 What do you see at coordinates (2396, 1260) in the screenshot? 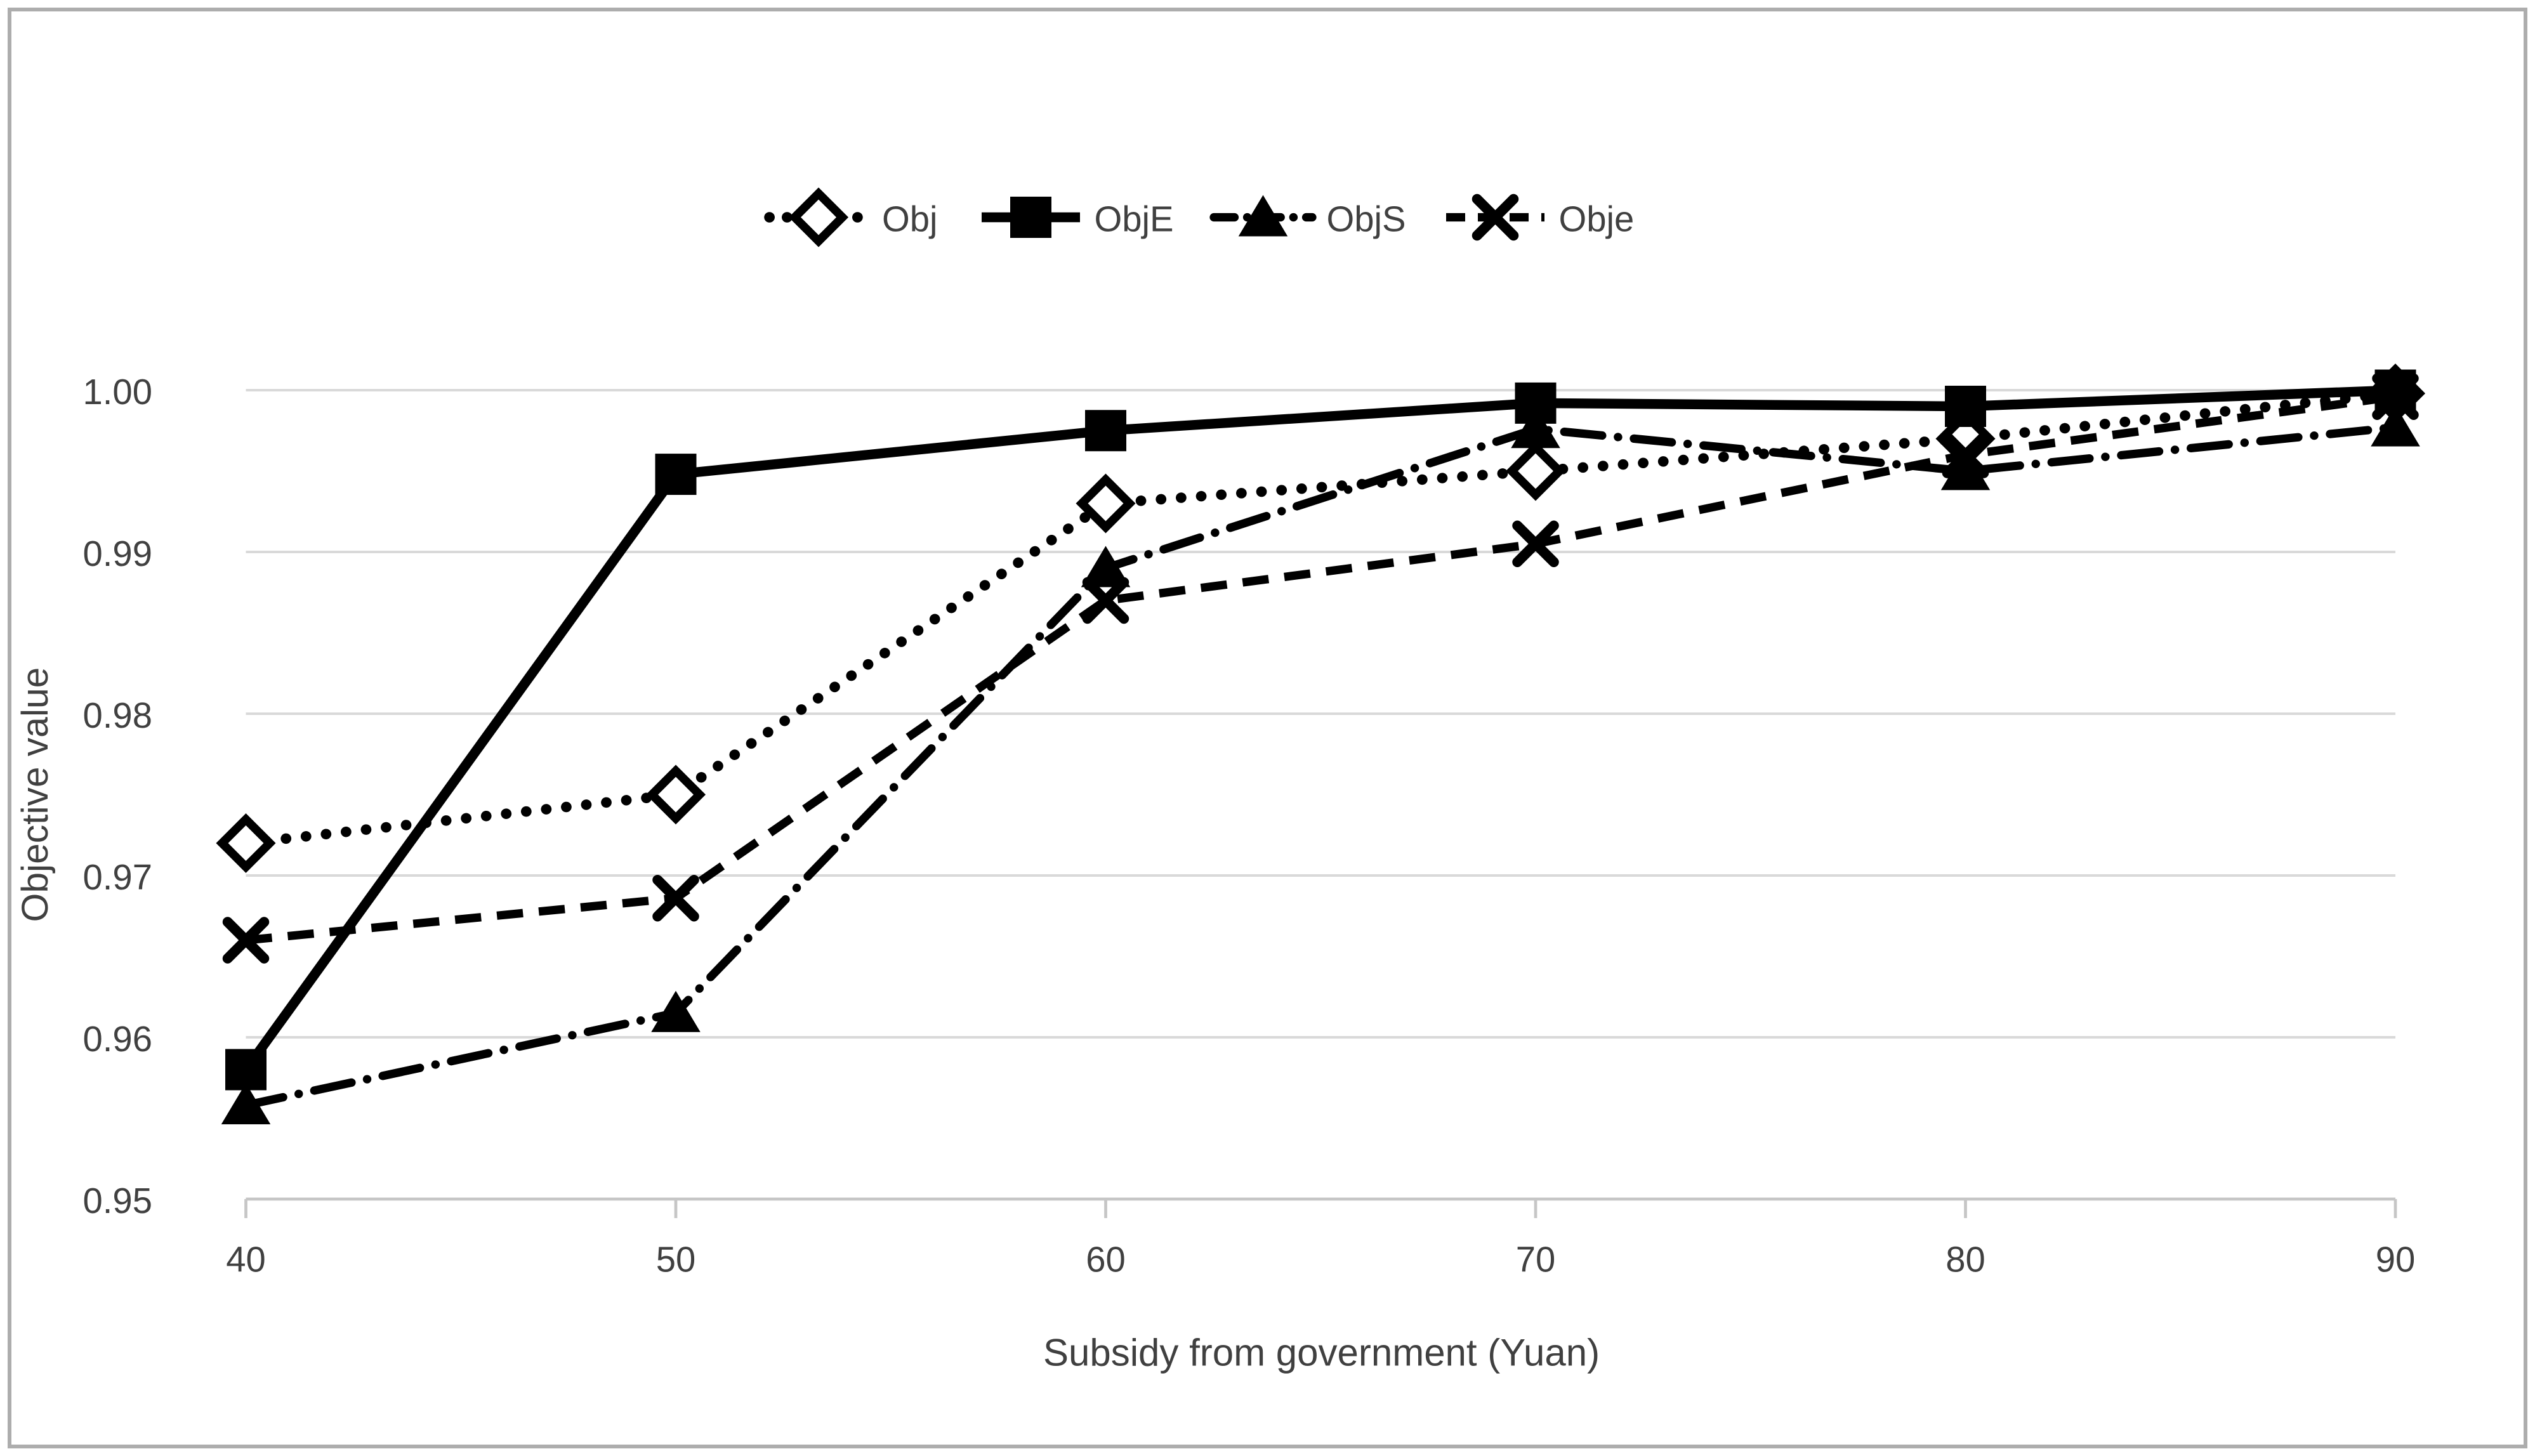
I see `x-axis-tick-label: 90` at bounding box center [2396, 1260].